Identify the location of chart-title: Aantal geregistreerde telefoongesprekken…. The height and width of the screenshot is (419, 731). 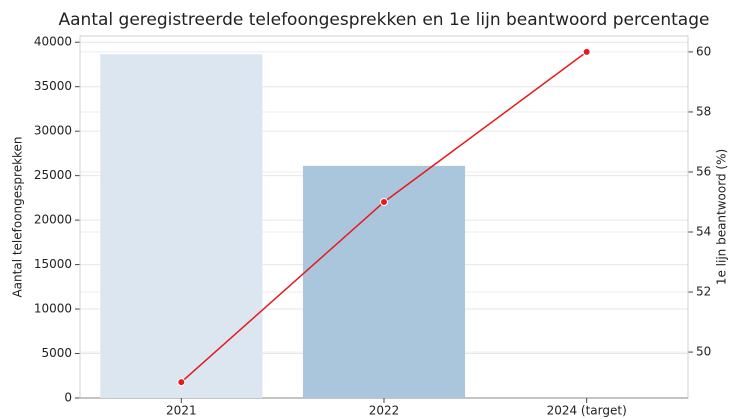
(384, 20).